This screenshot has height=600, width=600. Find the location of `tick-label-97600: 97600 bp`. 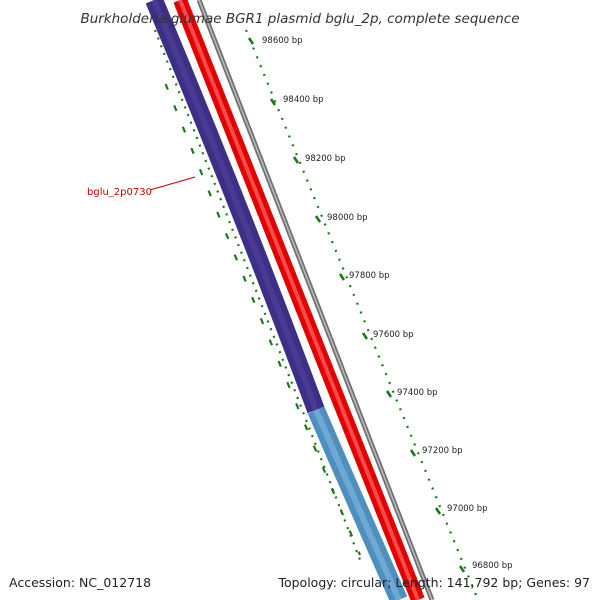

tick-label-97600: 97600 bp is located at coordinates (393, 335).